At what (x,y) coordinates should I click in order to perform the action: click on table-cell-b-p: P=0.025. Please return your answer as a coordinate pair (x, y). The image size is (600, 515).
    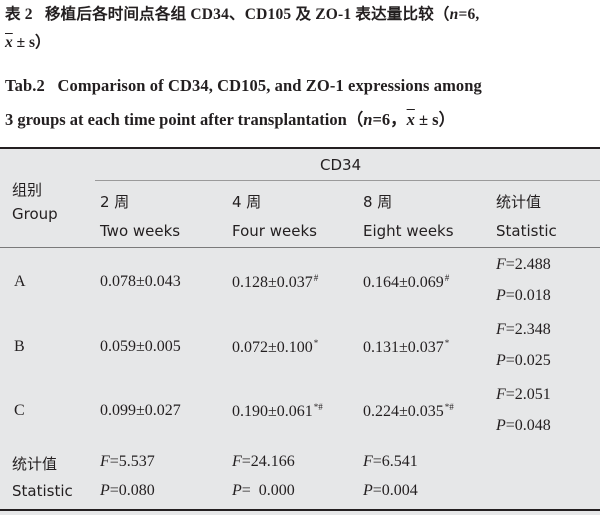
    Looking at the image, I should click on (523, 361).